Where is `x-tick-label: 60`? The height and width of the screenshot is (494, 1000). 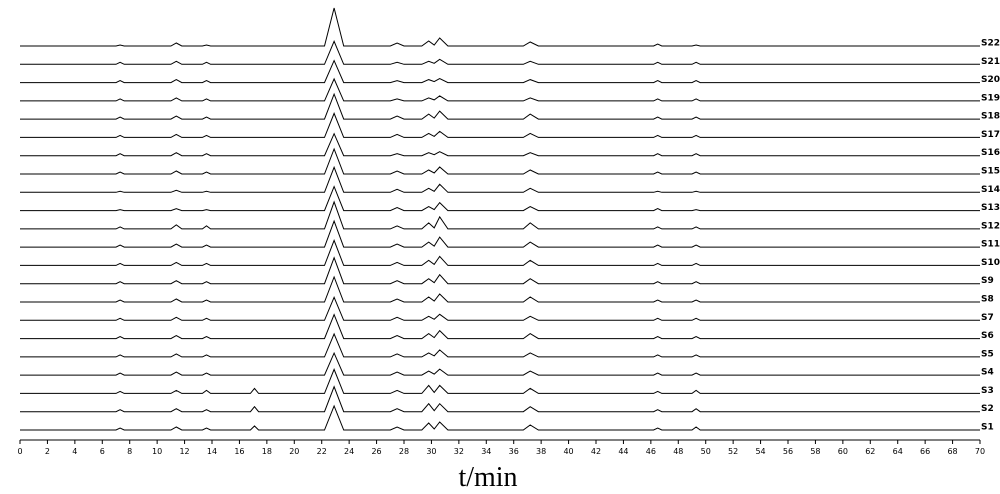 x-tick-label: 60 is located at coordinates (843, 451).